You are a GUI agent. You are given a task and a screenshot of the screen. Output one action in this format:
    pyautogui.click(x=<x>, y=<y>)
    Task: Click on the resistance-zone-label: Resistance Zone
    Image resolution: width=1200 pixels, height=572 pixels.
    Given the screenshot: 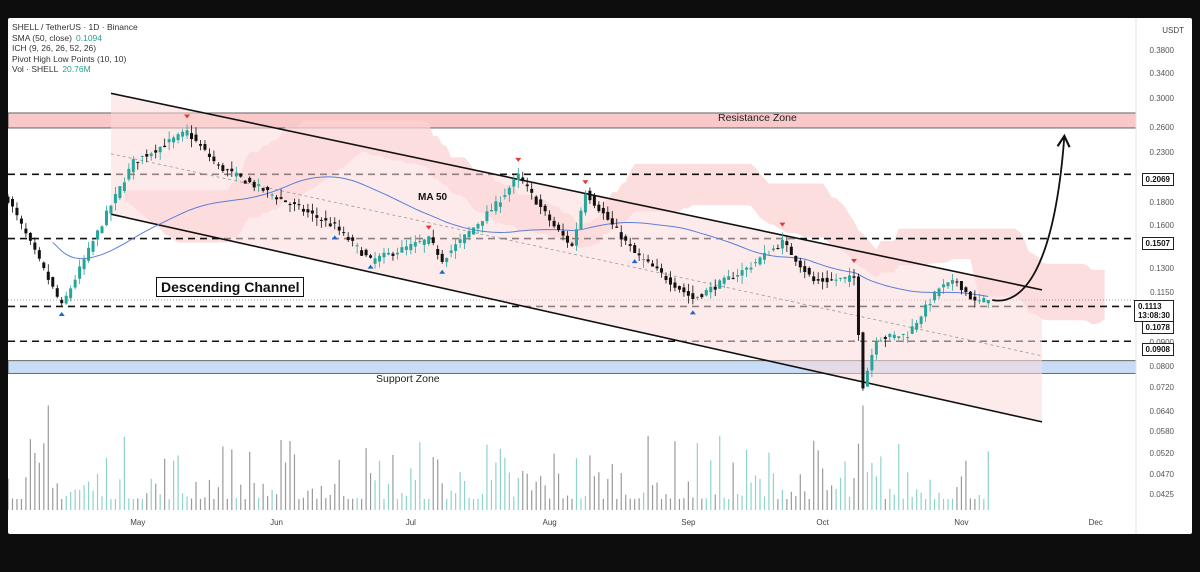 What is the action you would take?
    pyautogui.click(x=757, y=118)
    